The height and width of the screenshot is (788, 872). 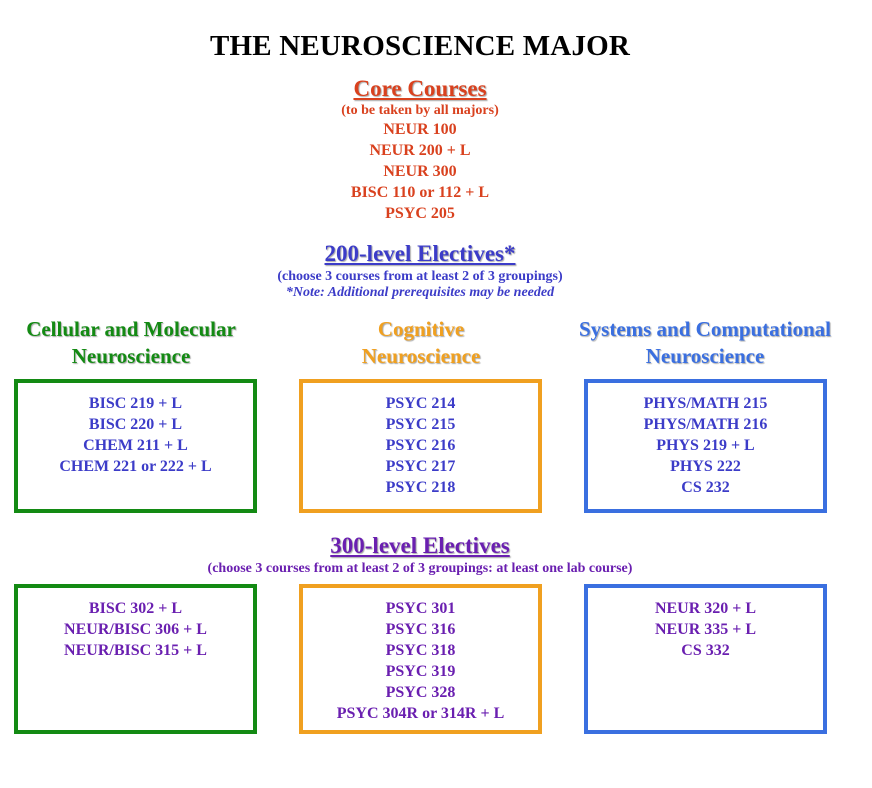 I want to click on course-item: NEUR 335 + L, so click(x=705, y=629).